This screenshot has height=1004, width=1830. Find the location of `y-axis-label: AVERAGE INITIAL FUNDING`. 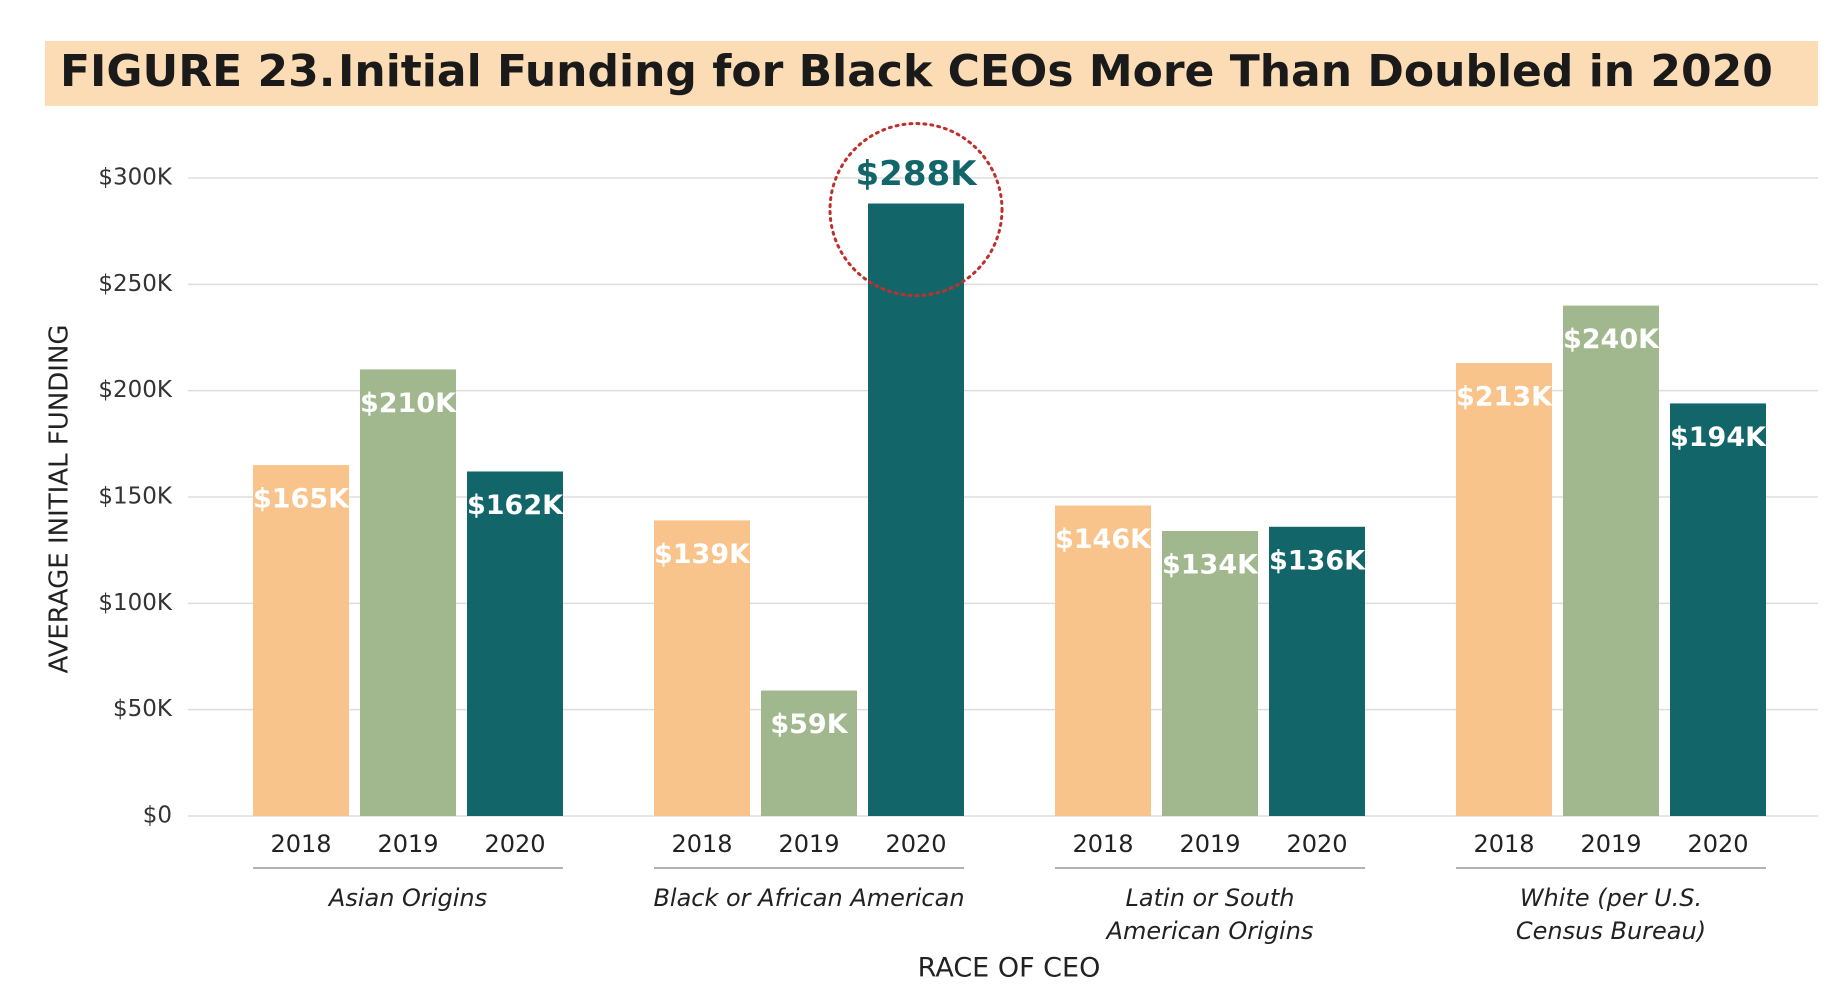

y-axis-label: AVERAGE INITIAL FUNDING is located at coordinates (60, 498).